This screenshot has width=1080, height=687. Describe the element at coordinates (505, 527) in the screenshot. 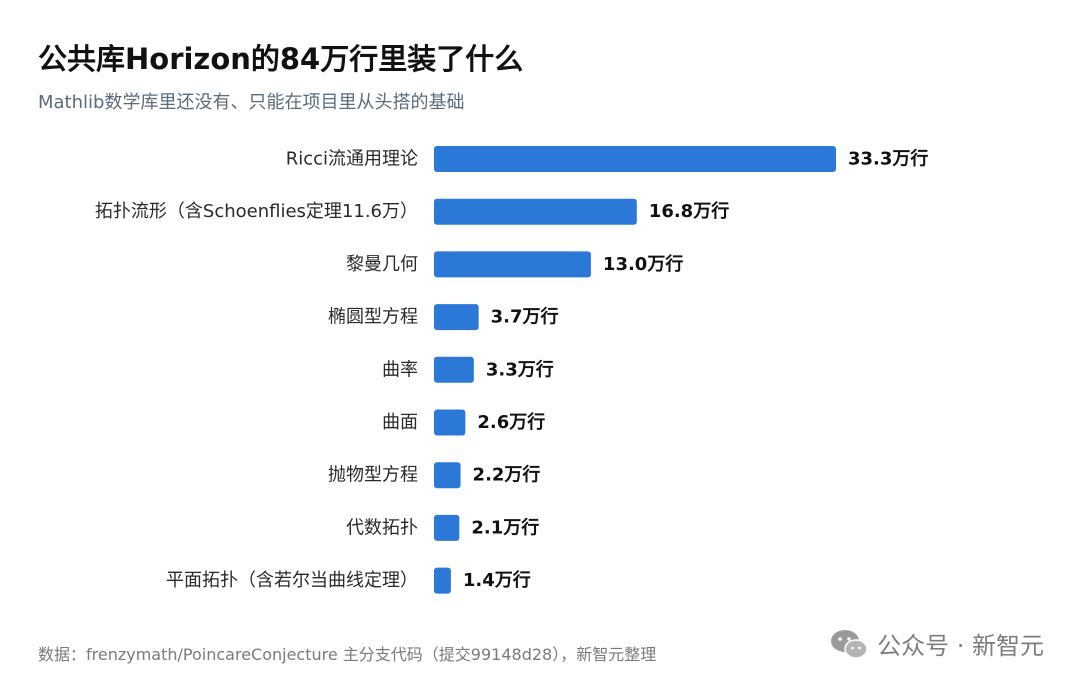

I see `value-label: 2.1万行` at that location.